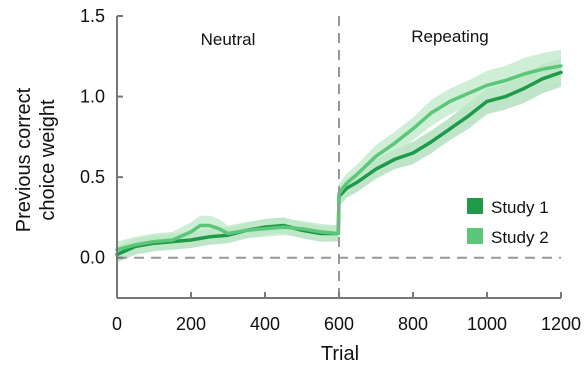 Image resolution: width=586 pixels, height=366 pixels. What do you see at coordinates (24, 159) in the screenshot?
I see `y-axis-label-line-1: Previous correct` at bounding box center [24, 159].